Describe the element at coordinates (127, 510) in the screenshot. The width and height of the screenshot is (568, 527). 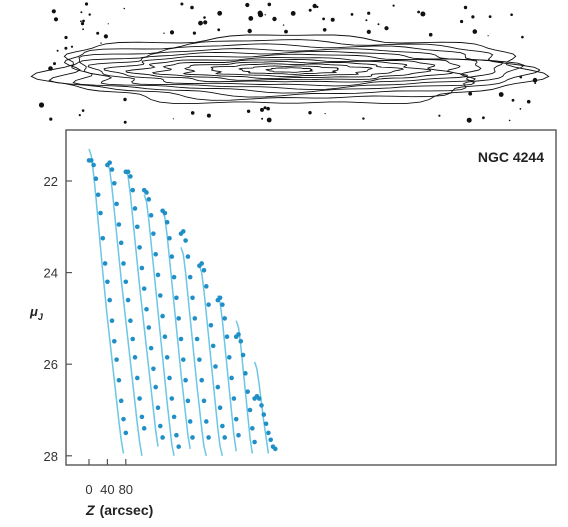
I see `x-axis-unit: (arcsec)` at that location.